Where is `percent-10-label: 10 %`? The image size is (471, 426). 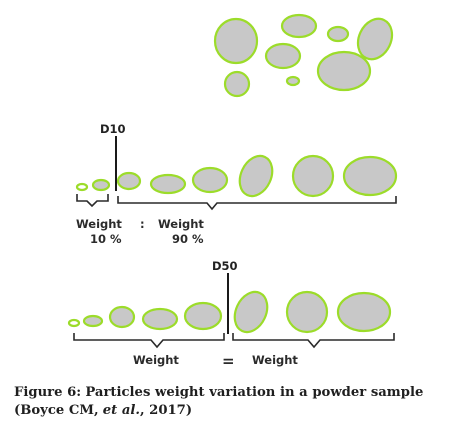 percent-10-label: 10 % is located at coordinates (106, 239).